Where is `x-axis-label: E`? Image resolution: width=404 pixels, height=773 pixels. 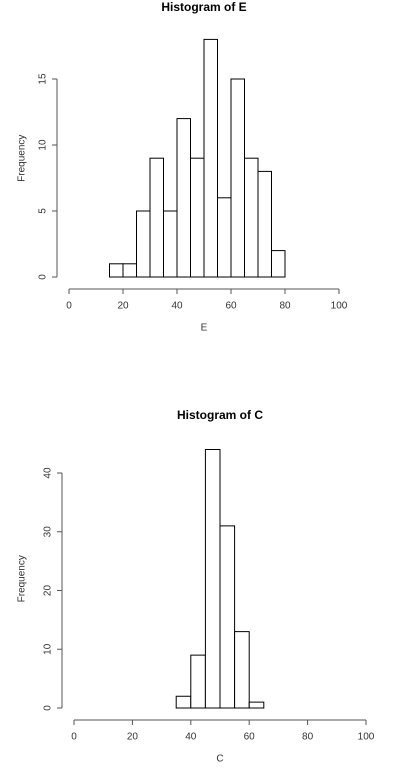
x-axis-label: E is located at coordinates (204, 328).